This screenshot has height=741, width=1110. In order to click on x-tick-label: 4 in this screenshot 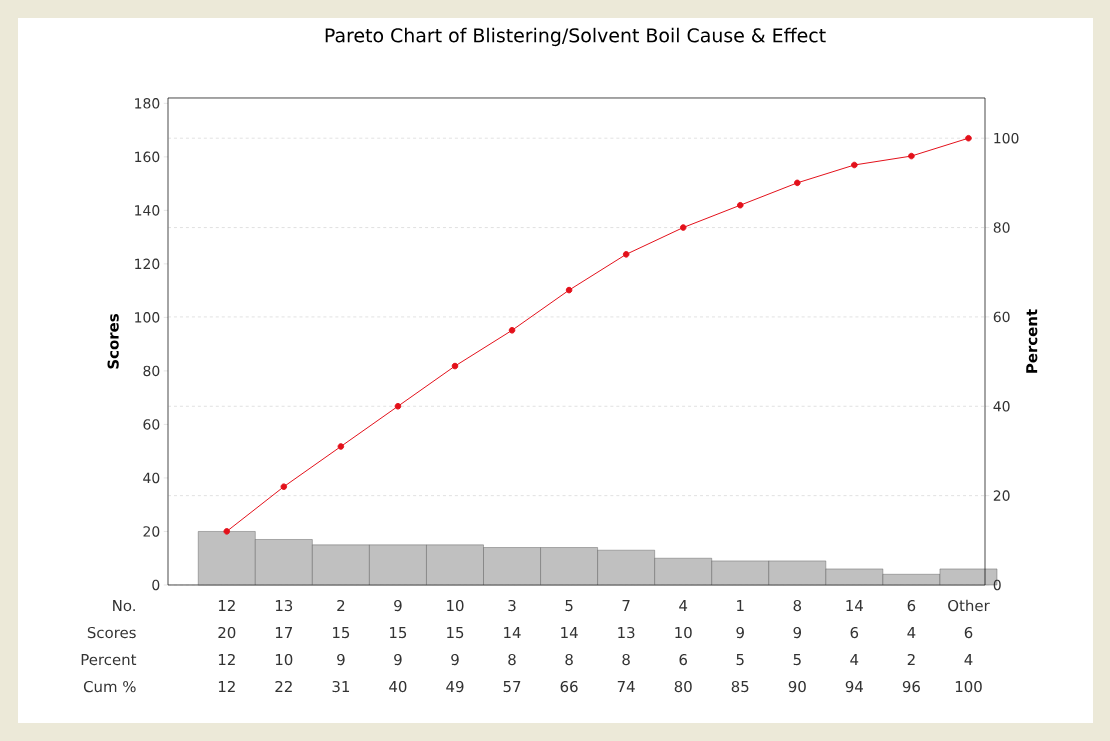, I will do `click(683, 605)`.